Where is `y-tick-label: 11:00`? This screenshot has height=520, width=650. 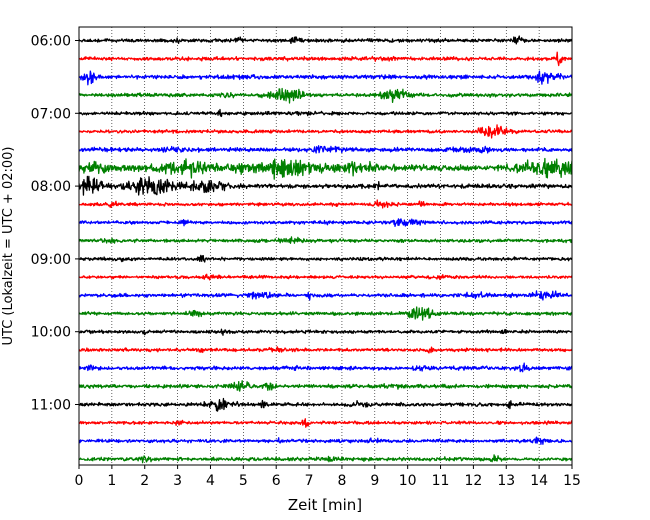
y-tick-label: 11:00 is located at coordinates (51, 406).